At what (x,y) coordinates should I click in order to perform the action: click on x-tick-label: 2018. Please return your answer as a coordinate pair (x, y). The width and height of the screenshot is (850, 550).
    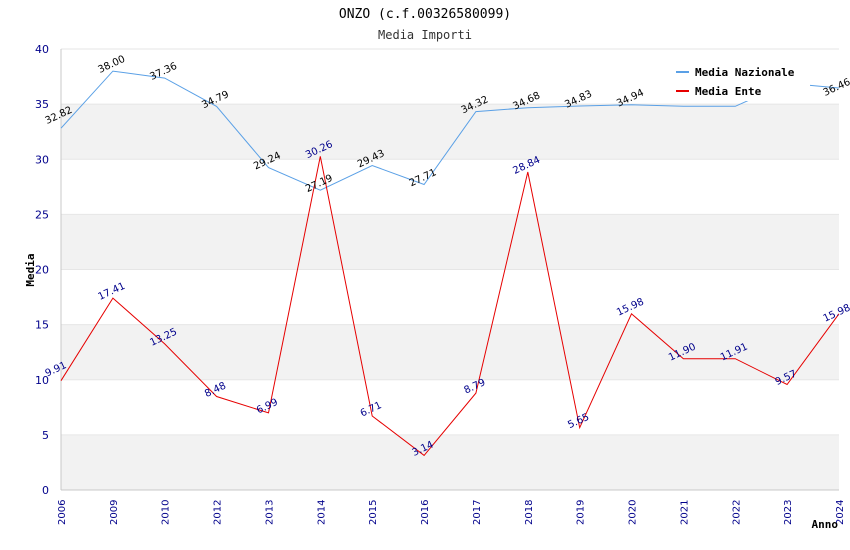
    Looking at the image, I should click on (529, 512).